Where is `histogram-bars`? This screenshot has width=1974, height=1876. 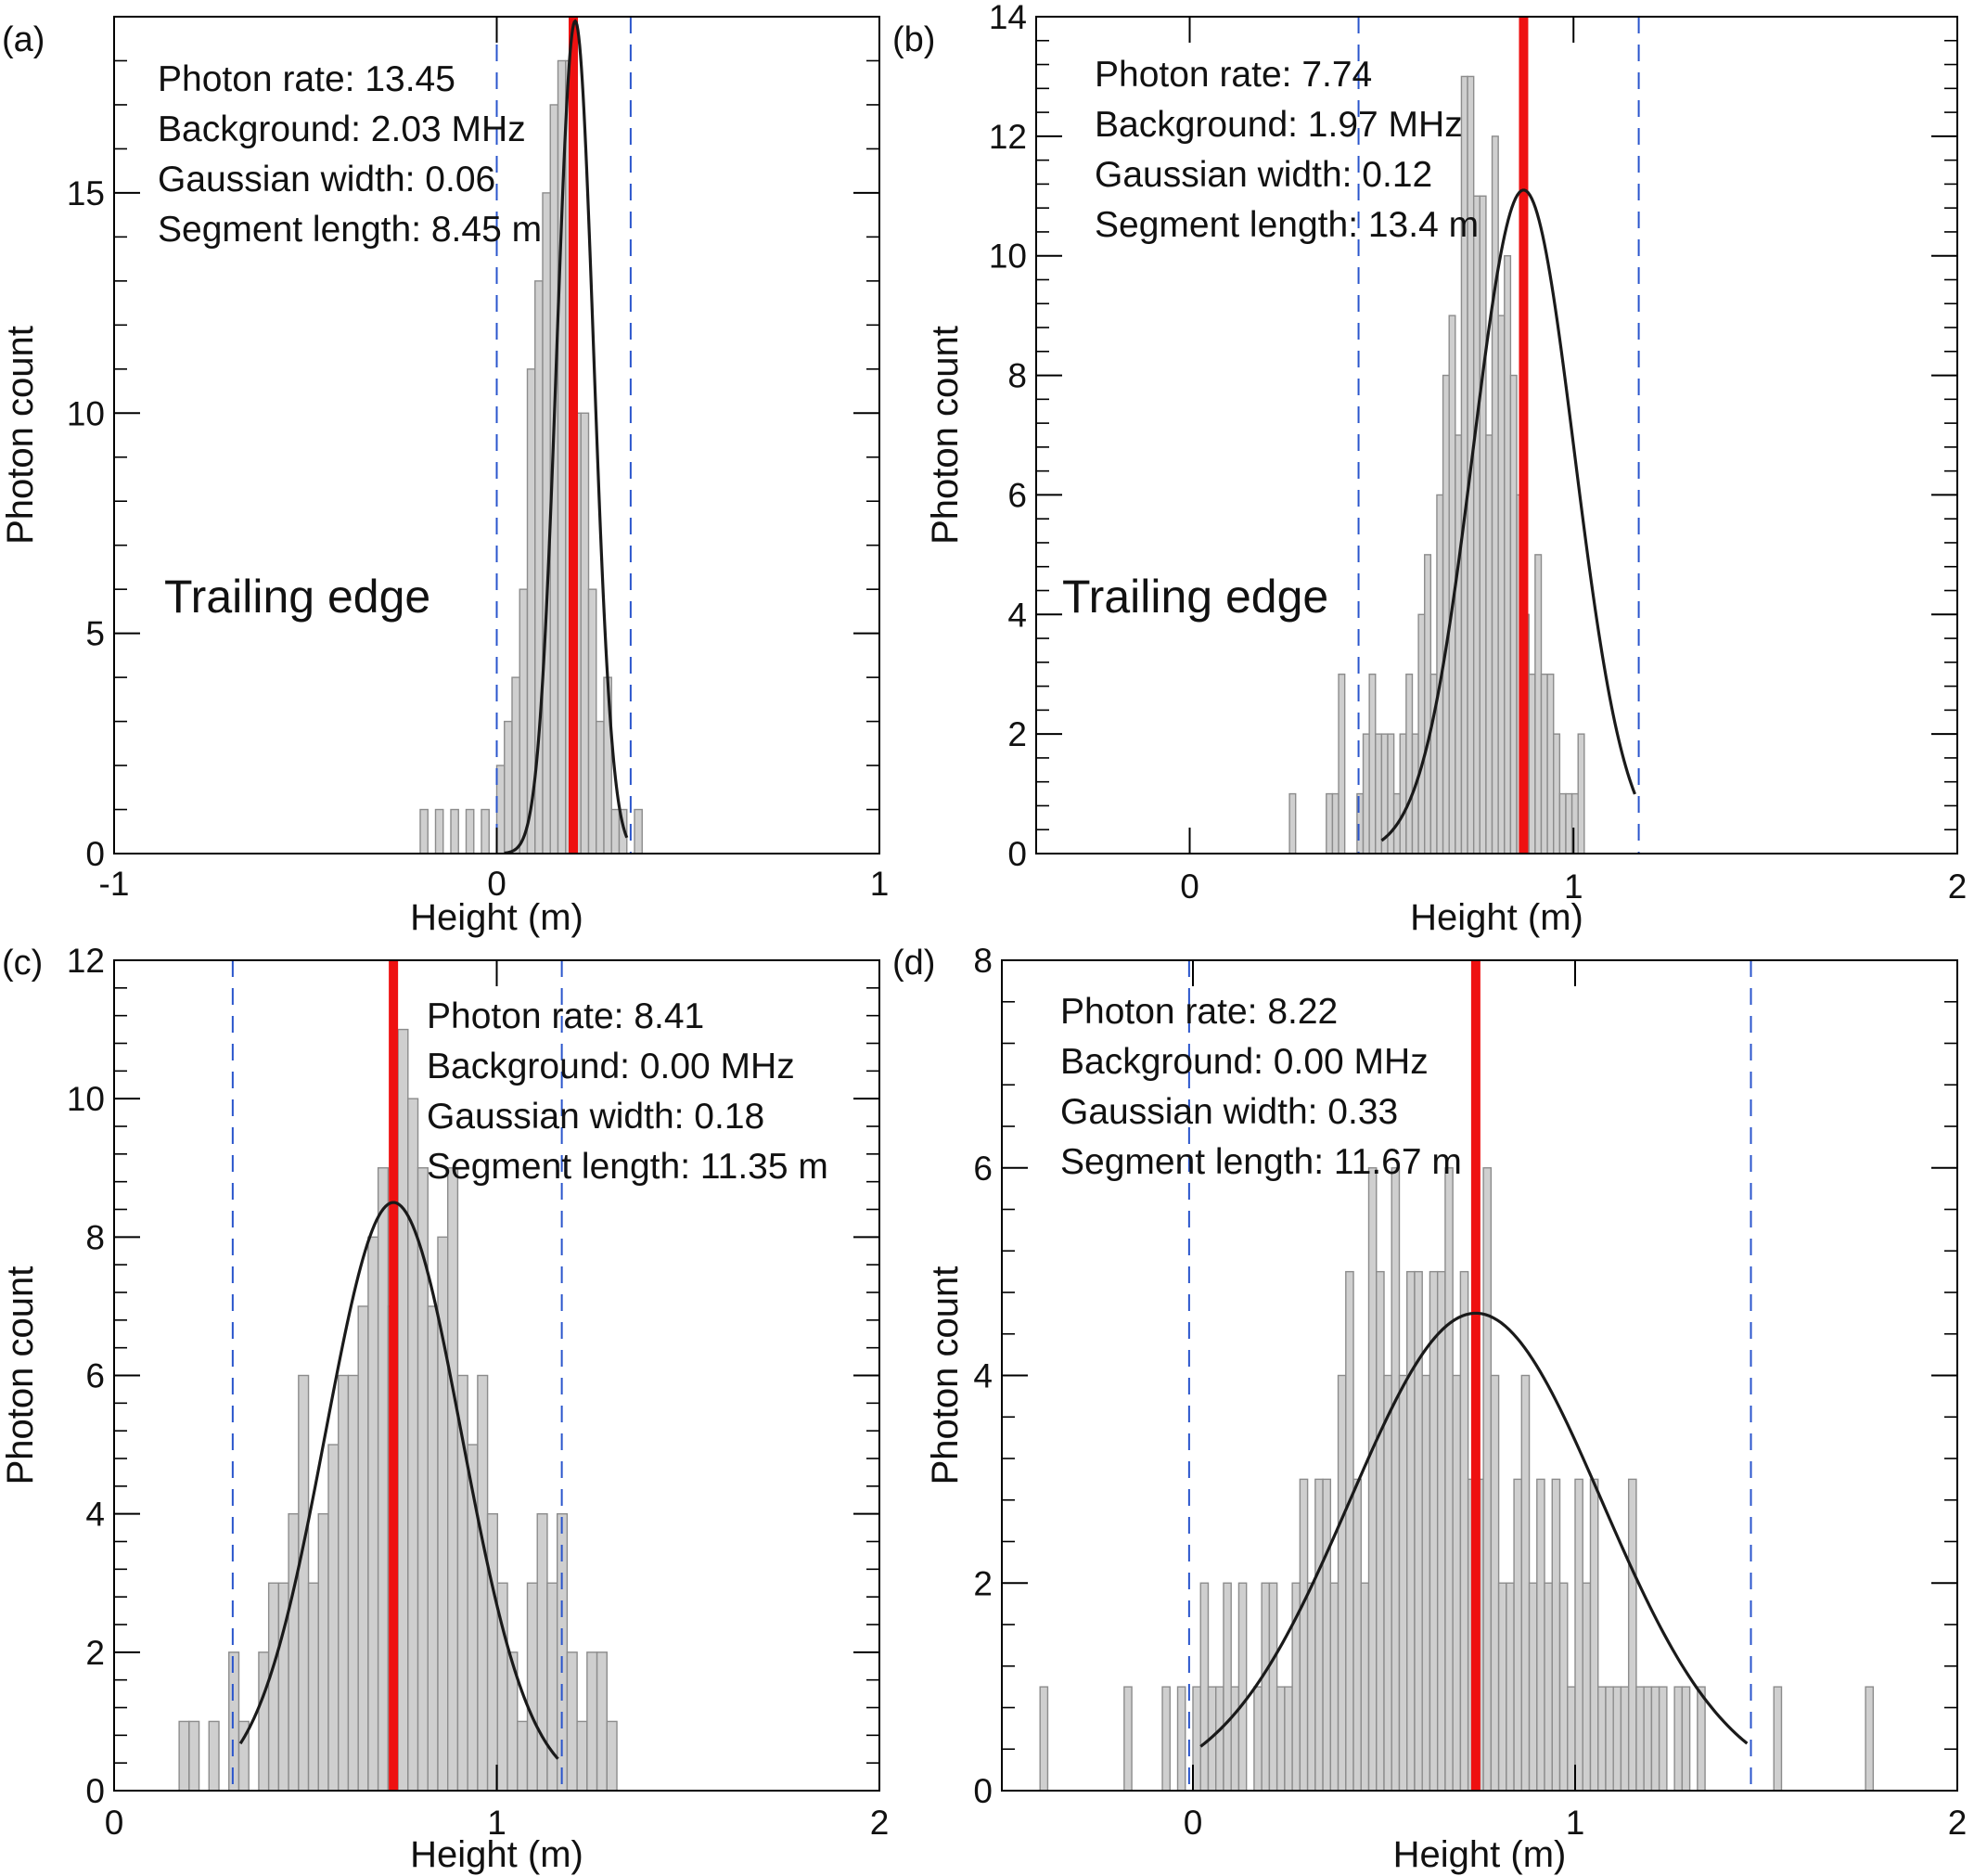
histogram-bars is located at coordinates (1457, 1479).